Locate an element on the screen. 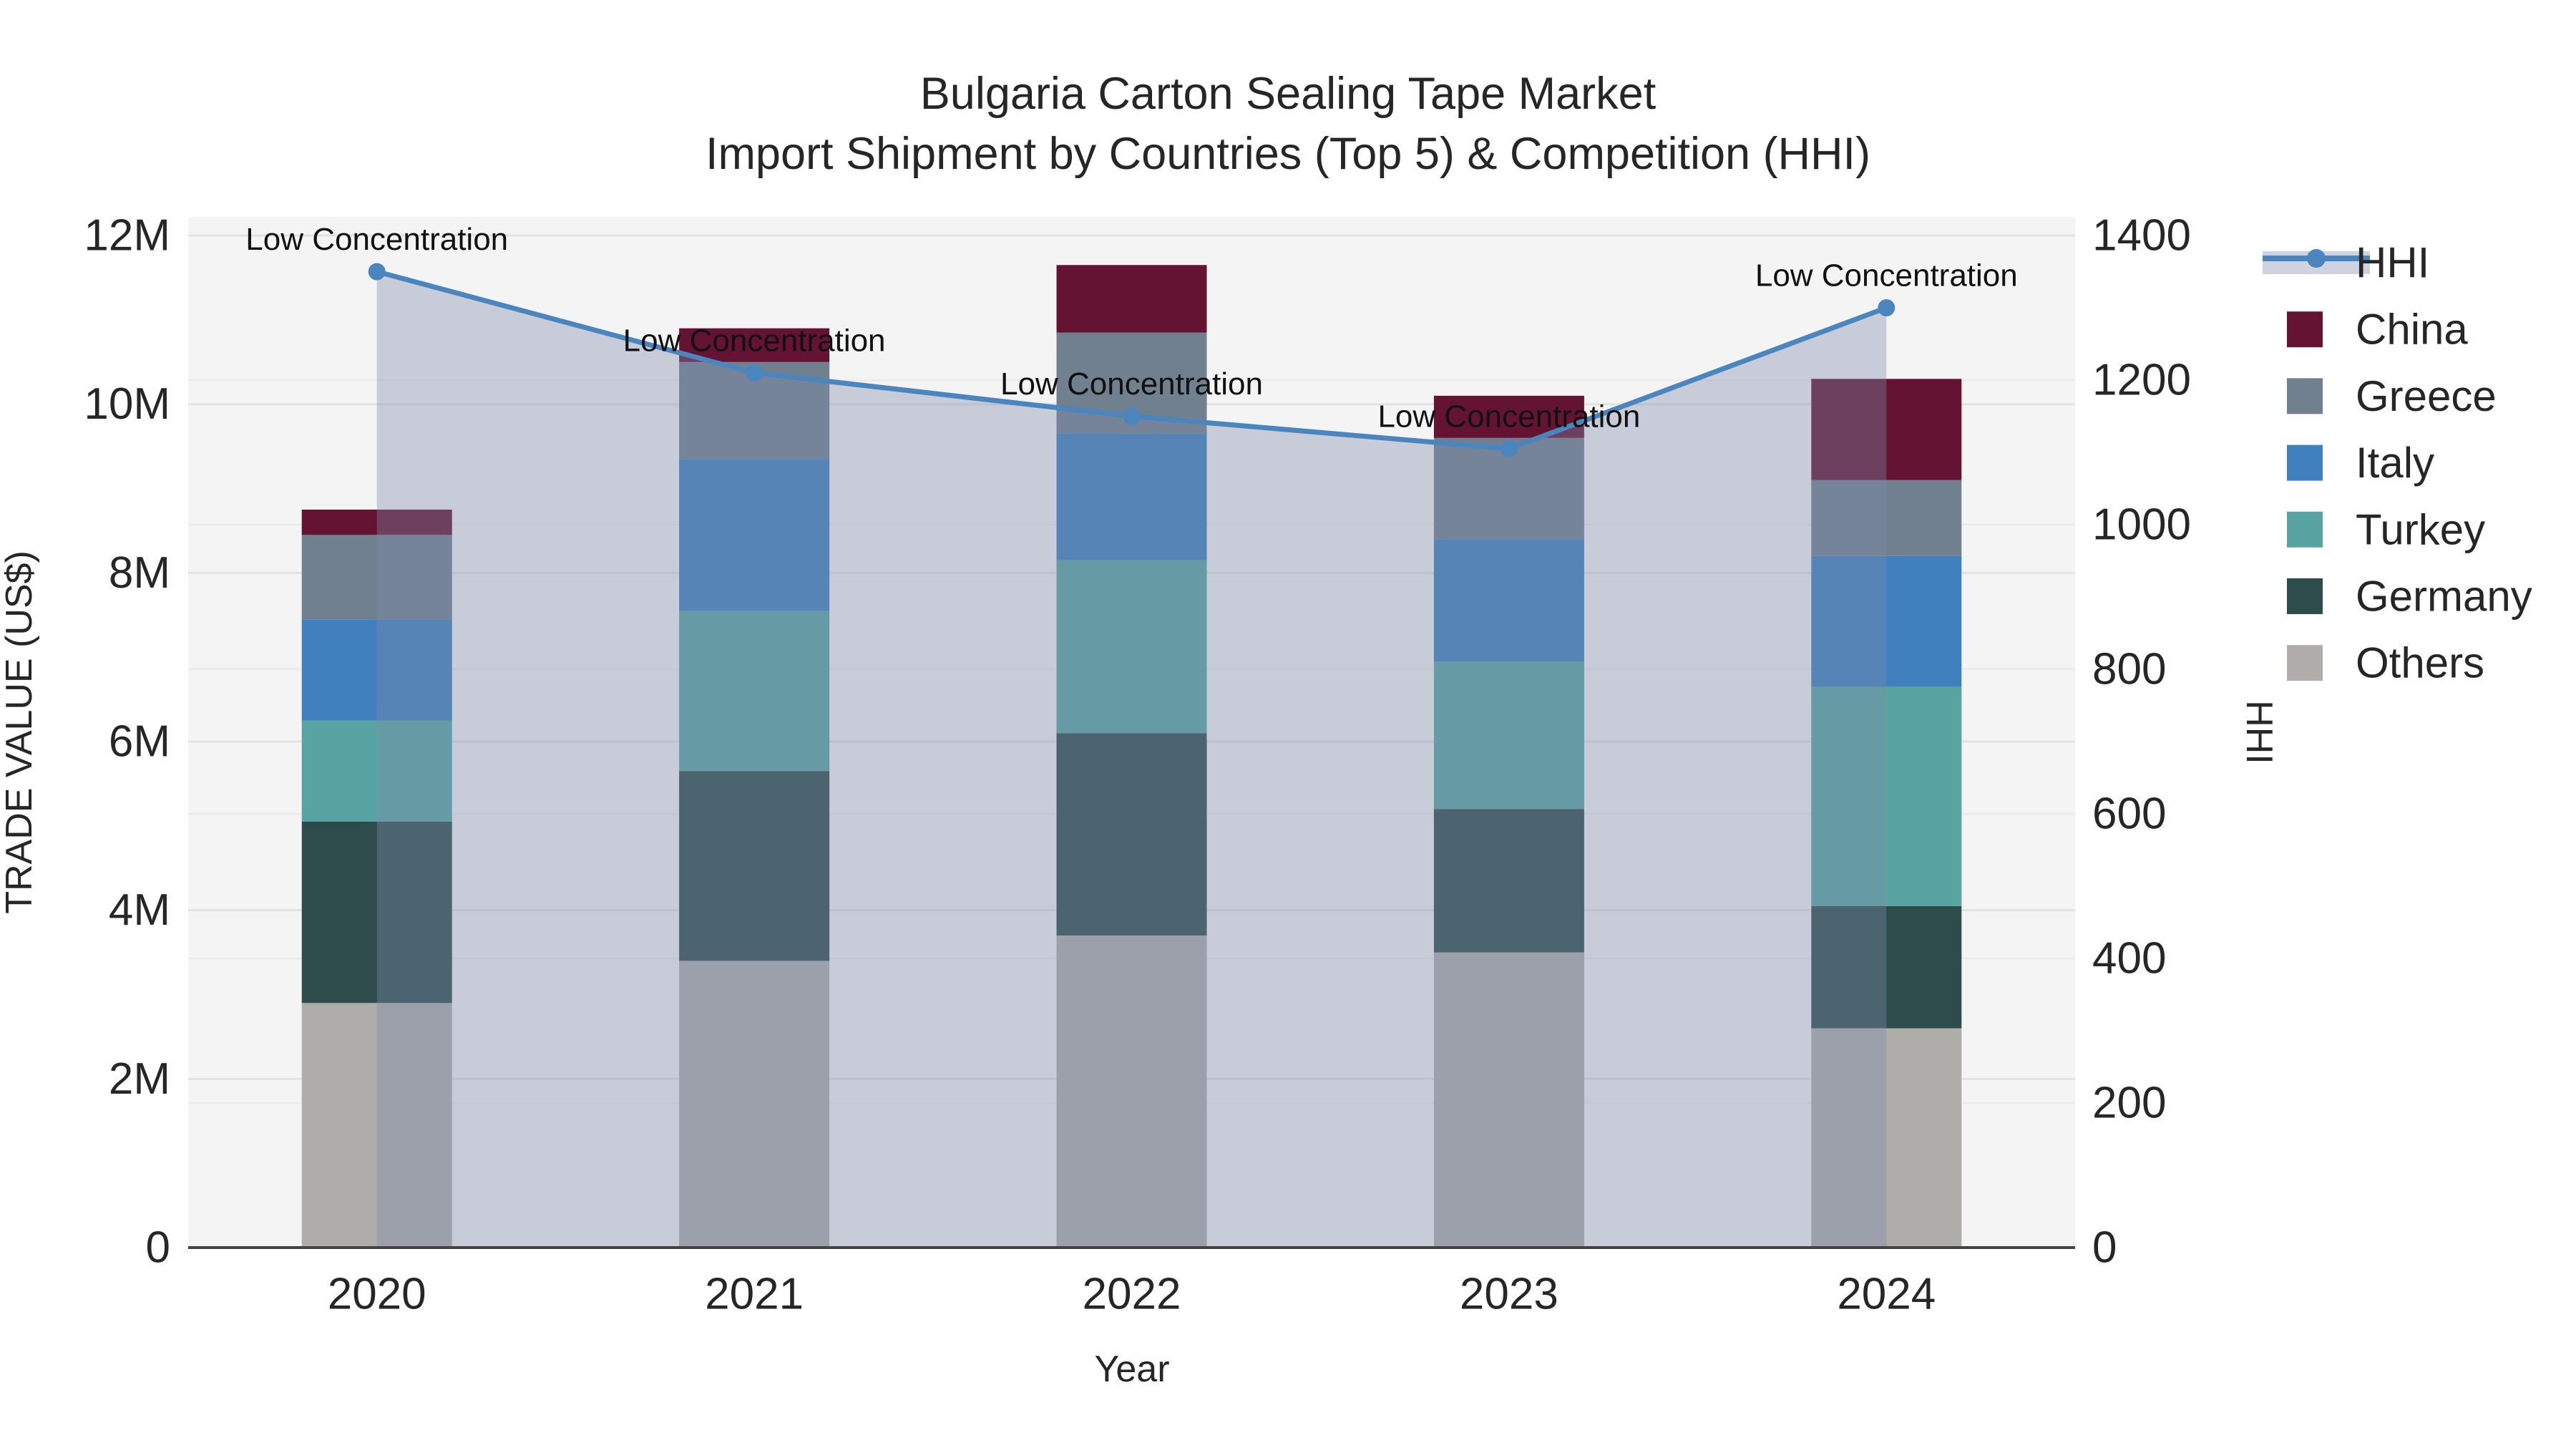 This screenshot has height=1453, width=2576. legend-item-greece: Greece is located at coordinates (2392, 396).